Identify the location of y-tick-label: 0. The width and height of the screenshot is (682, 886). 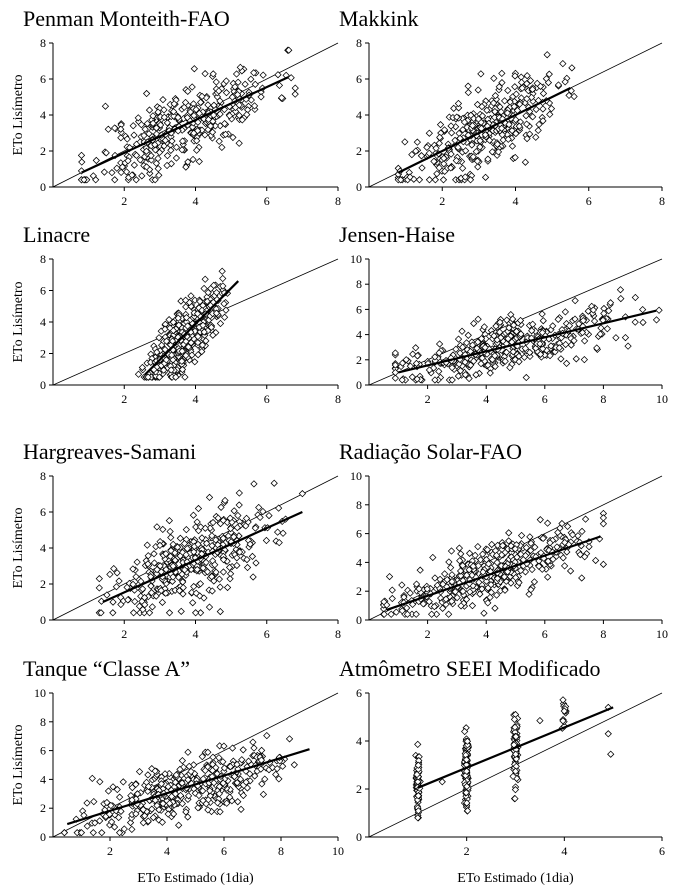
(43, 837).